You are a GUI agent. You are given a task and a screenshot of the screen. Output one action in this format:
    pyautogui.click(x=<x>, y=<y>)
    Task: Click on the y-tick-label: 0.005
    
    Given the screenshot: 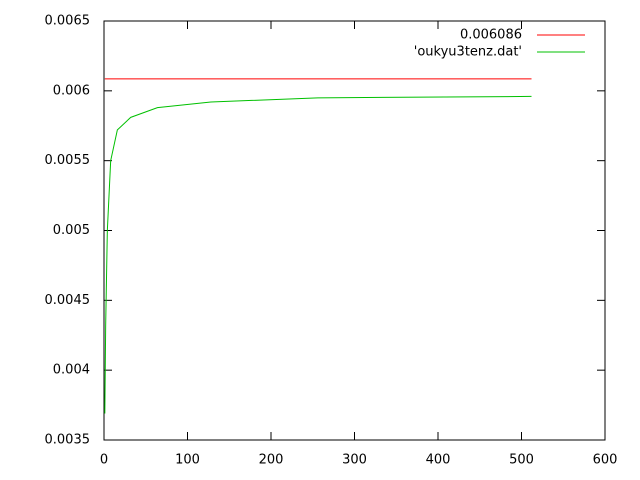 What is the action you would take?
    pyautogui.click(x=71, y=230)
    